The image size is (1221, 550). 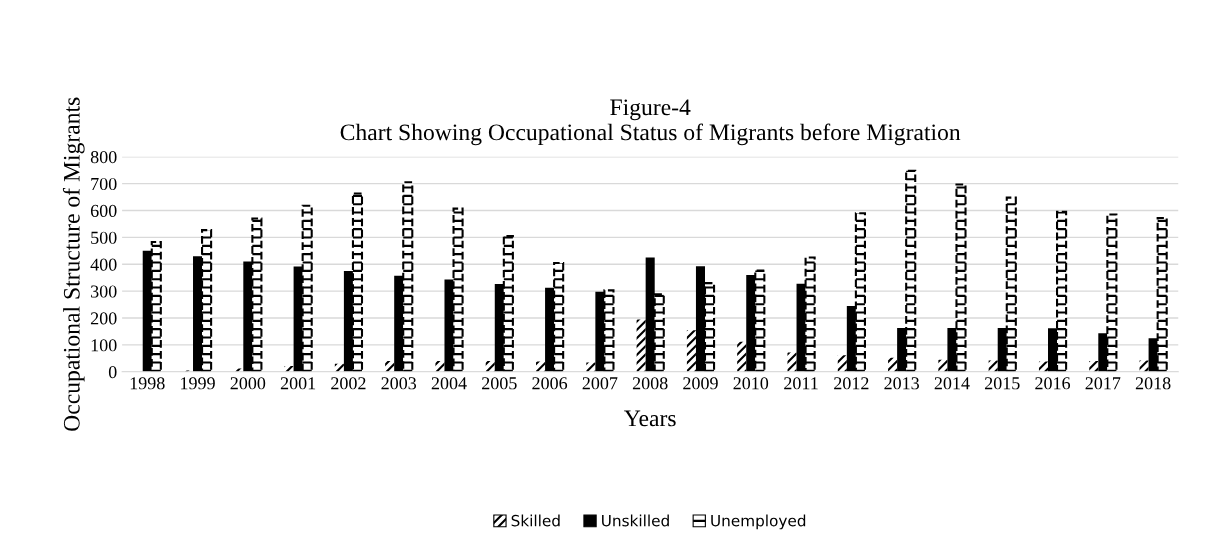 I want to click on y-tick-label: 400, so click(x=103, y=264).